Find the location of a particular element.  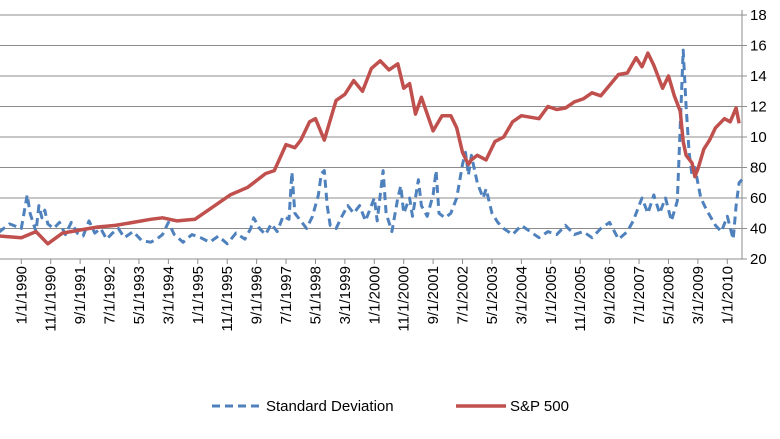

x-tick-label: 5/1/2008 is located at coordinates (668, 295).